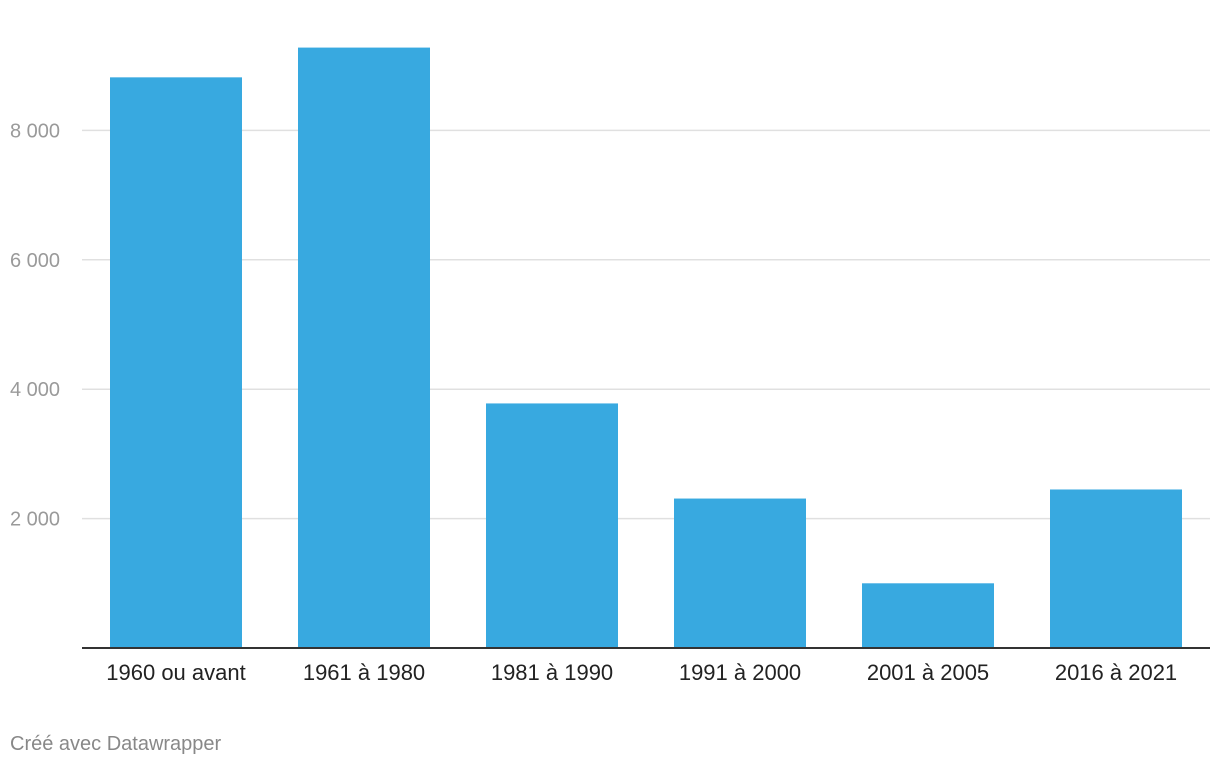 The height and width of the screenshot is (768, 1220). Describe the element at coordinates (116, 744) in the screenshot. I see `footer-credit: Créé avec Datawrapper` at that location.